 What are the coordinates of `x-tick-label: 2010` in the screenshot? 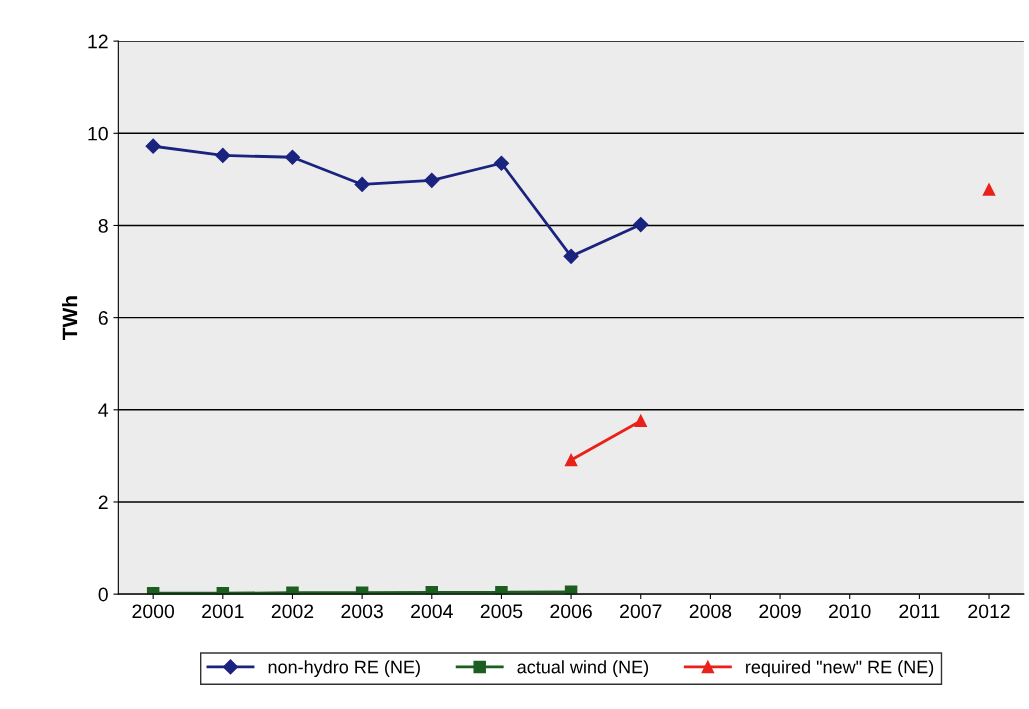 It's located at (850, 611).